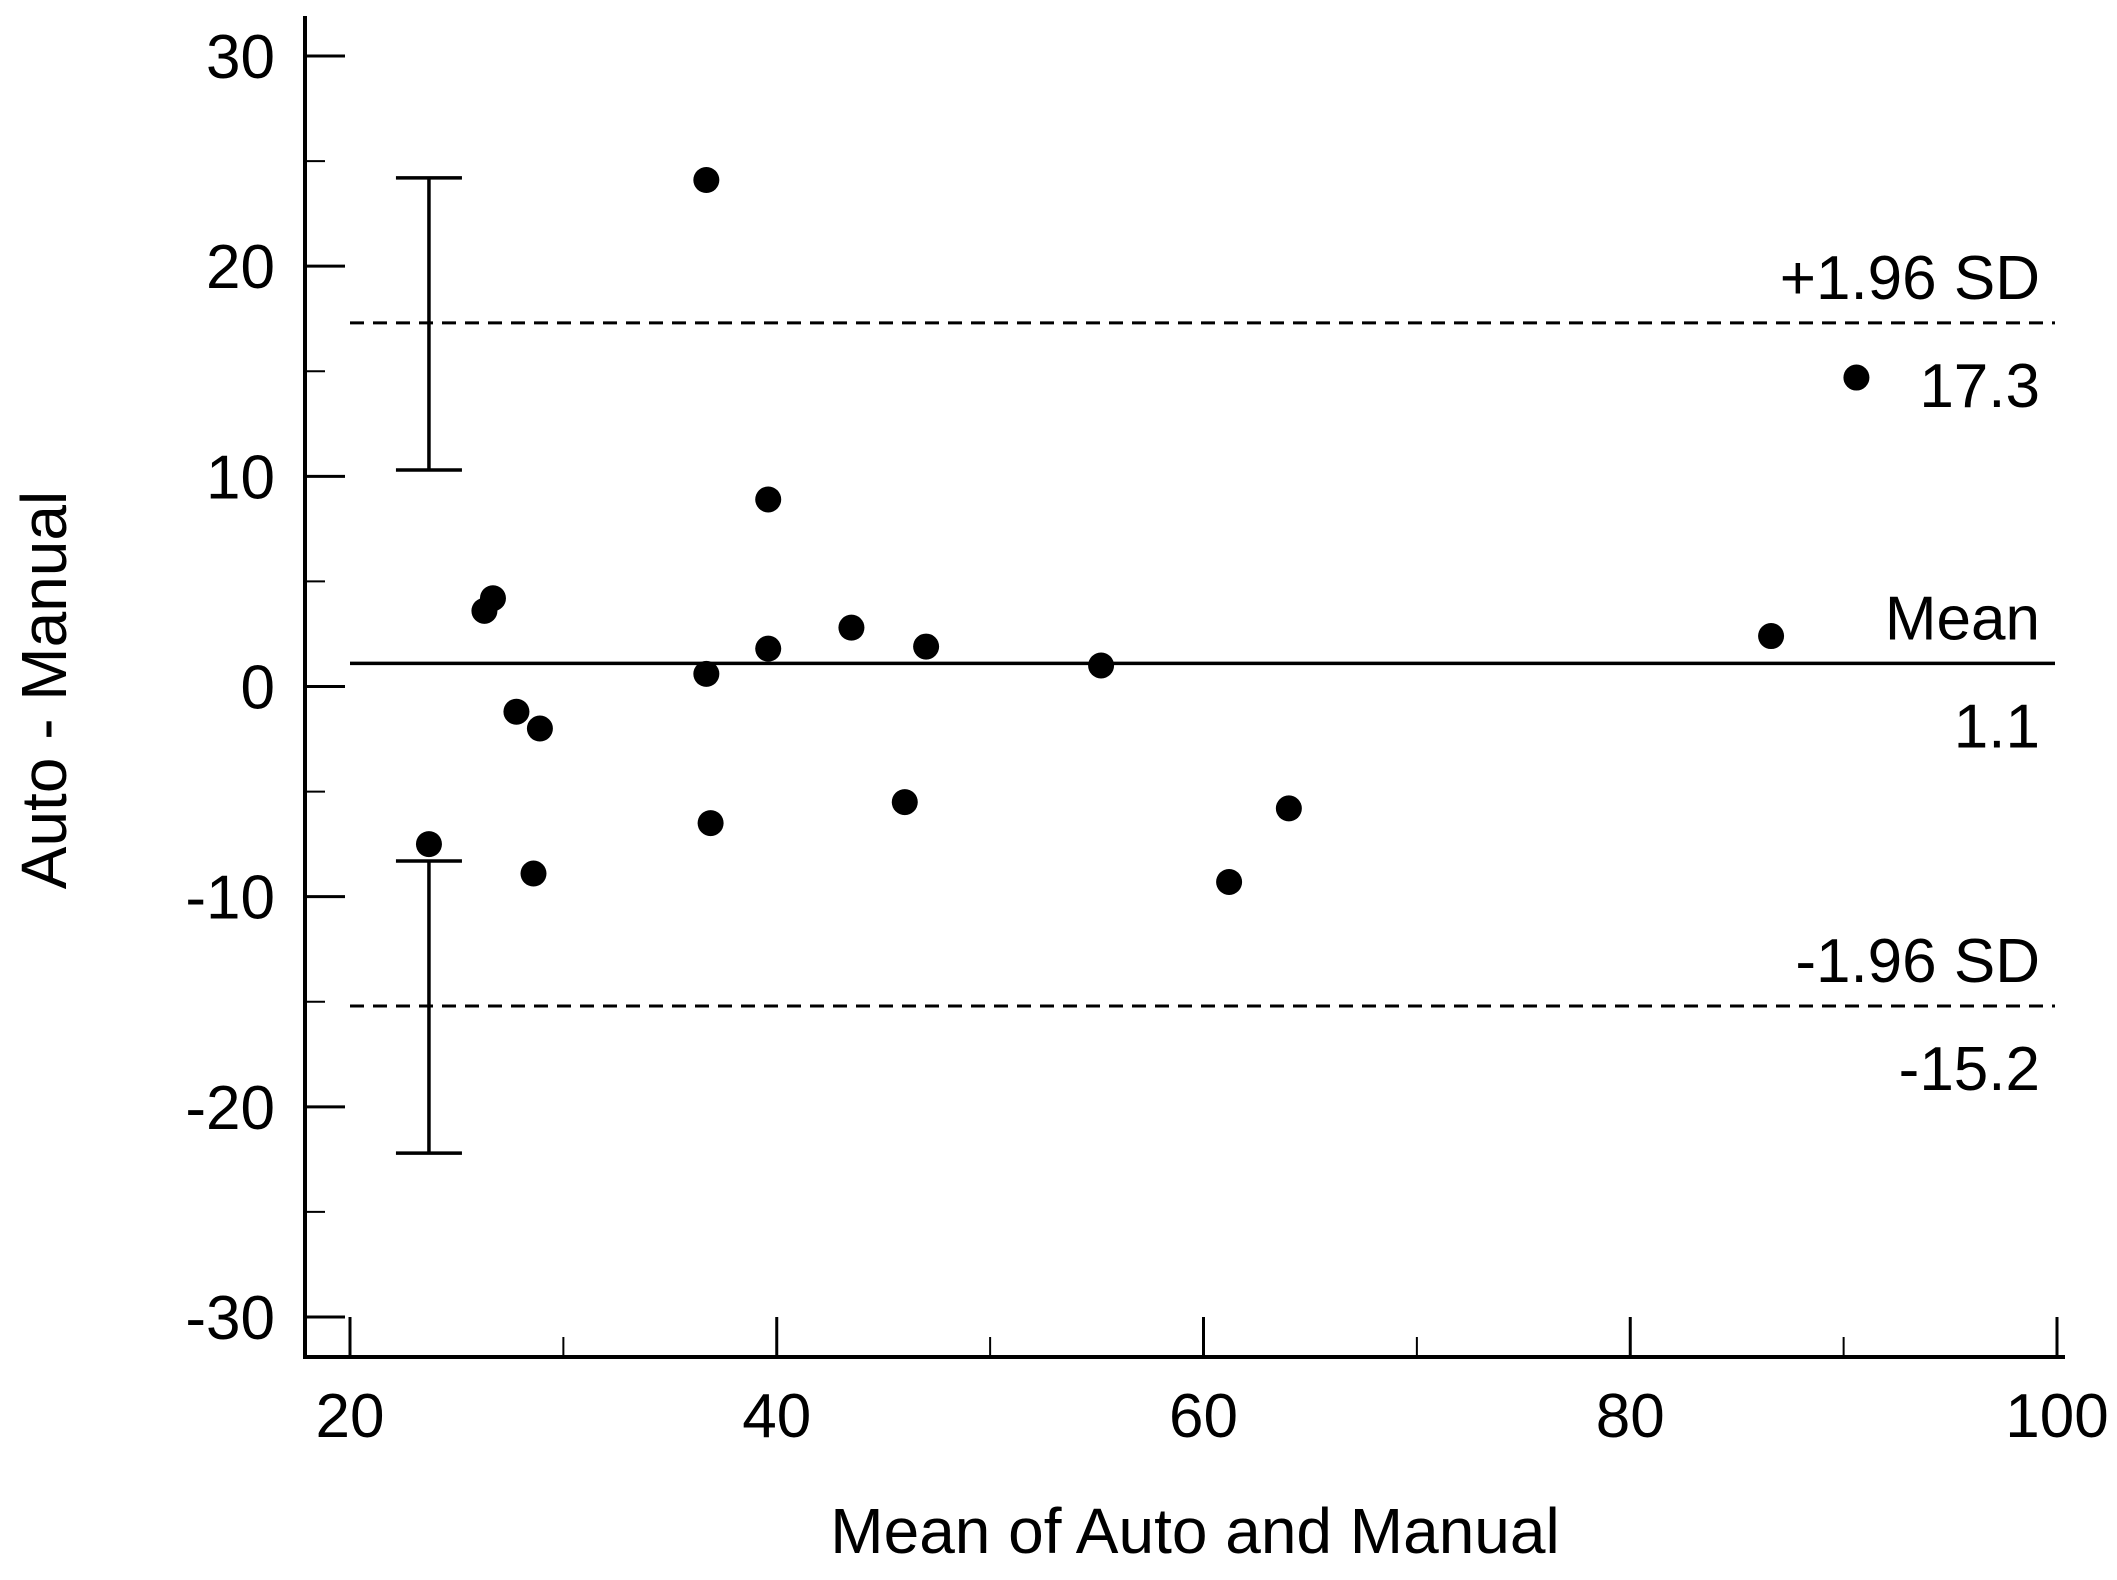  I want to click on y-tick-label: 20, so click(240, 267).